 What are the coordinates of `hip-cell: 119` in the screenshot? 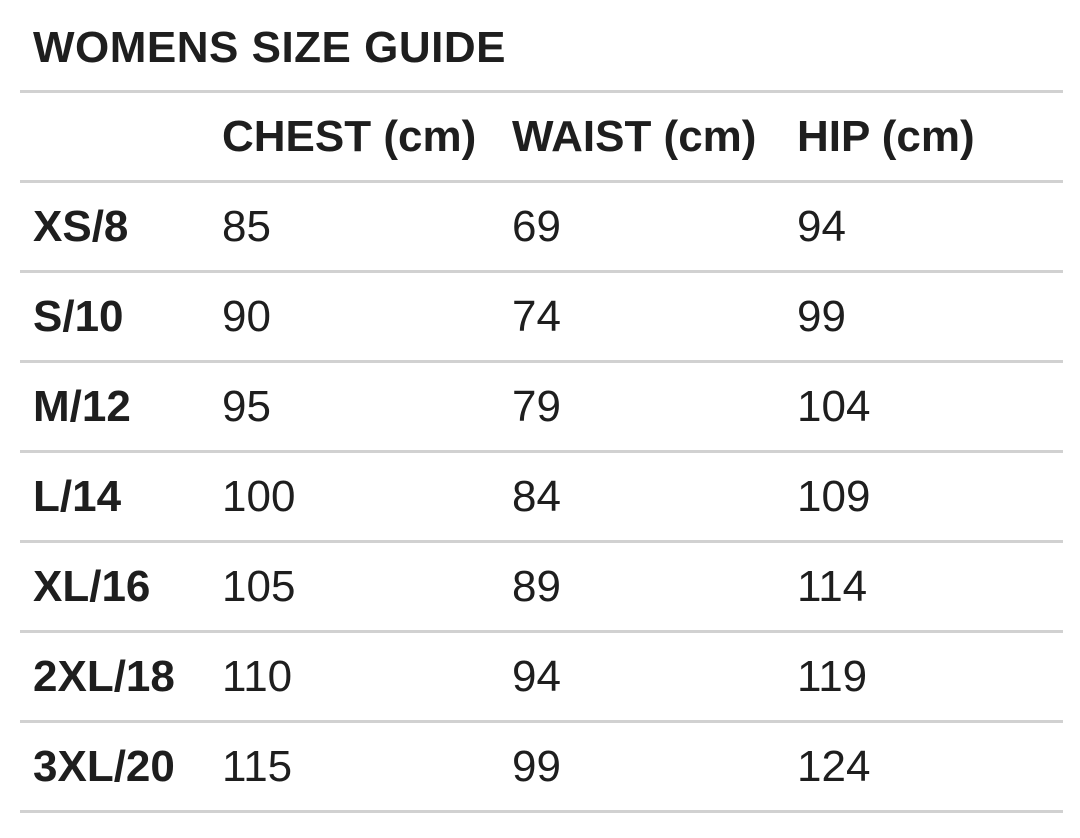 It's located at (832, 676).